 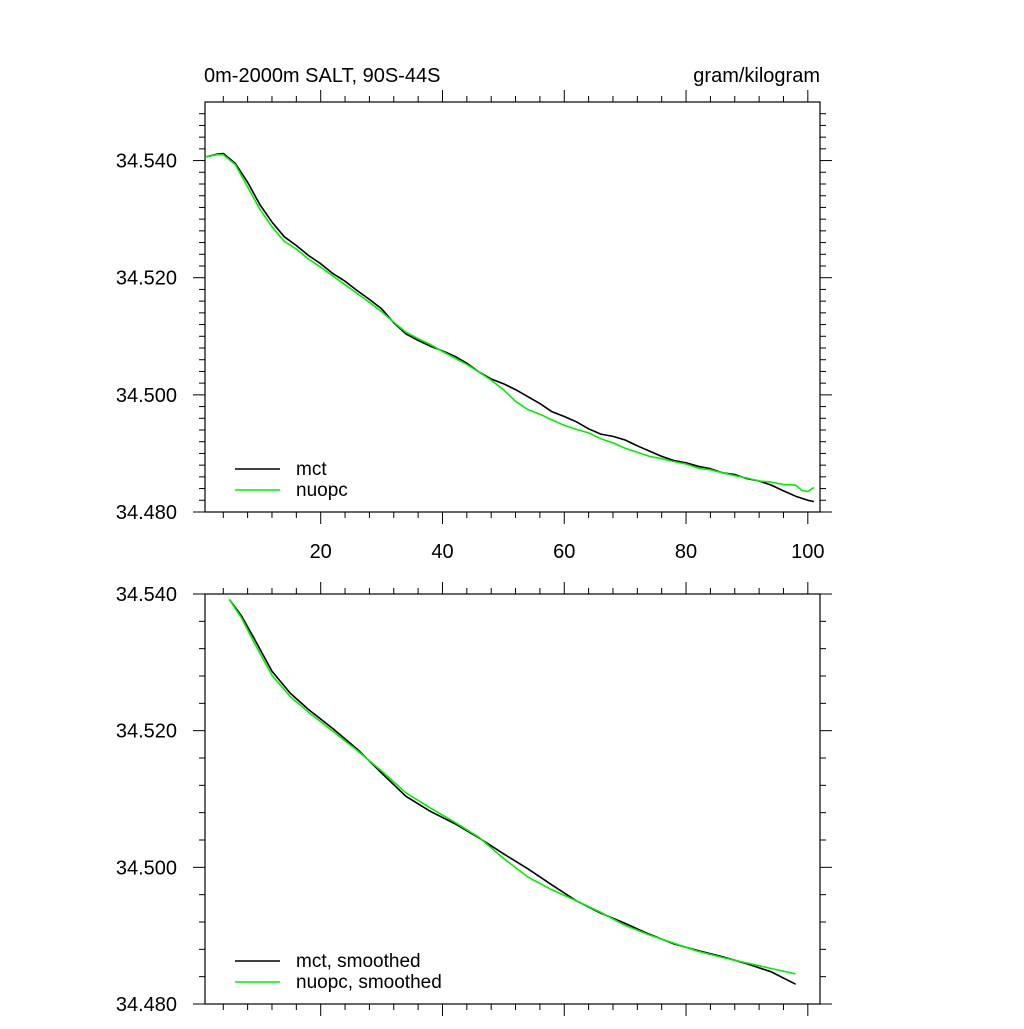 What do you see at coordinates (756, 76) in the screenshot?
I see `units-label: gram/kilogram` at bounding box center [756, 76].